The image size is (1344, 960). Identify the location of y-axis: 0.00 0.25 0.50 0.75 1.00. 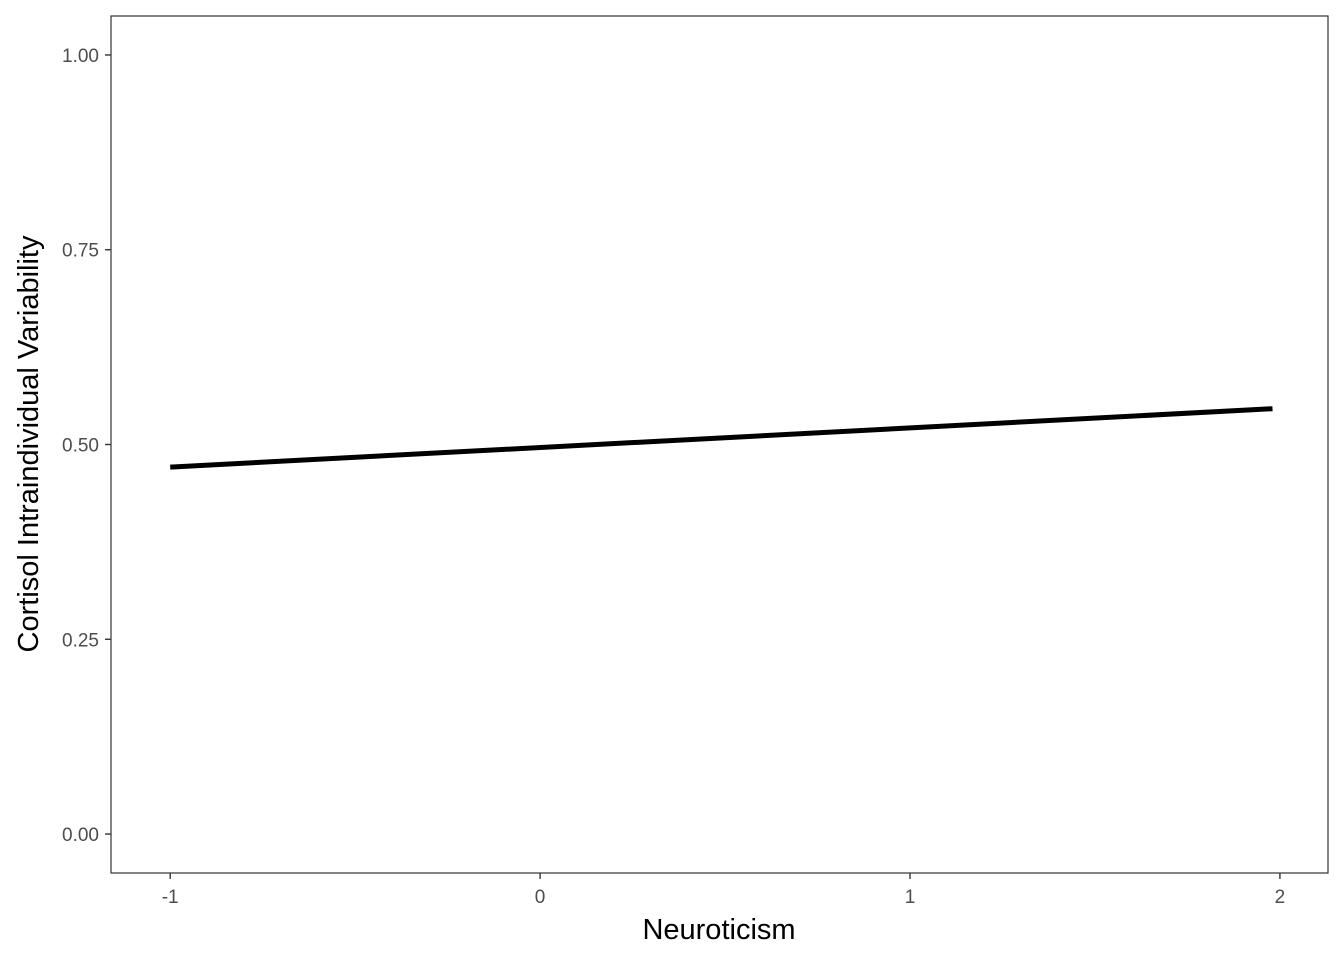
(86, 446).